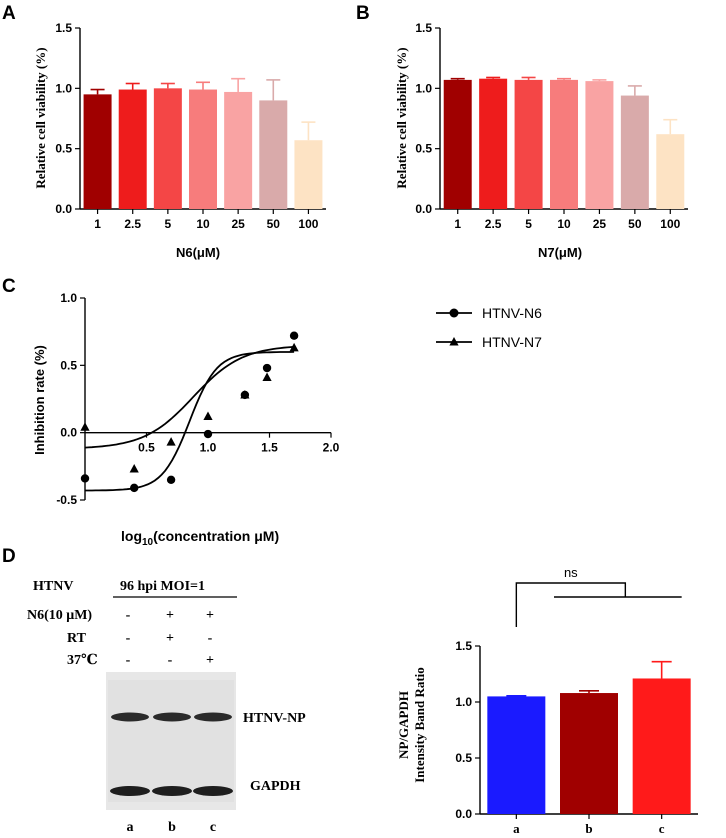 The height and width of the screenshot is (838, 726). Describe the element at coordinates (454, 341) in the screenshot. I see `legend-marker-triangle` at that location.